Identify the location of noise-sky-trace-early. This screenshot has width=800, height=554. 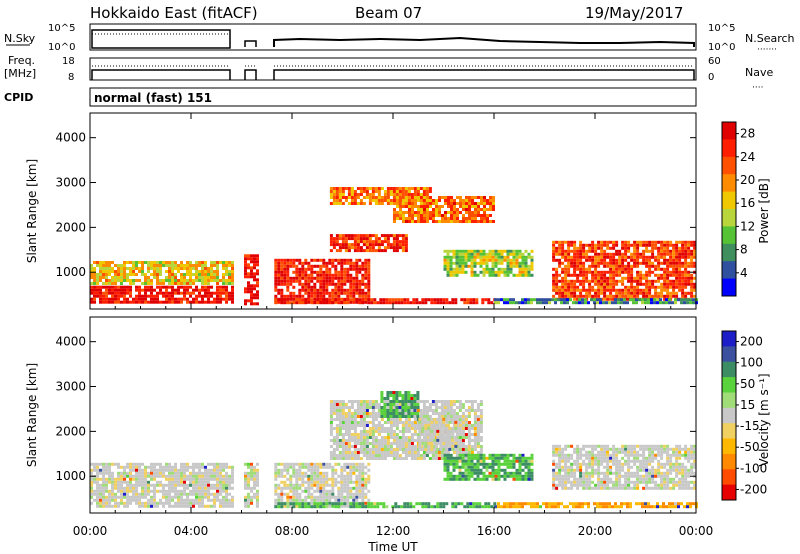
(161, 39).